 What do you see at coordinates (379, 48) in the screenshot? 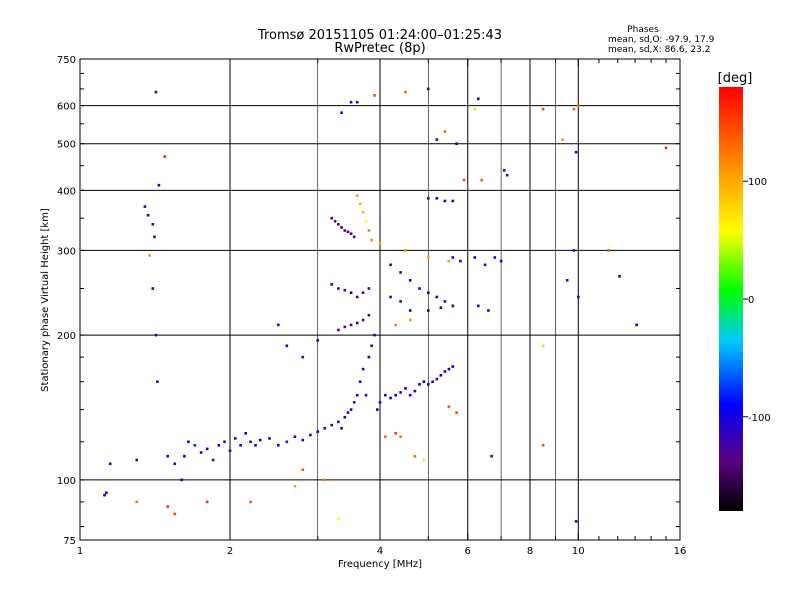
I see `chart-subtitle: RwPretec (8p)` at bounding box center [379, 48].